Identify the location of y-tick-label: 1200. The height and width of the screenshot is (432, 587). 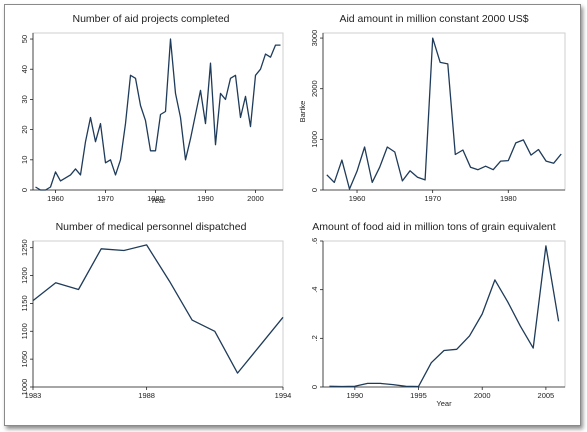
(24, 275).